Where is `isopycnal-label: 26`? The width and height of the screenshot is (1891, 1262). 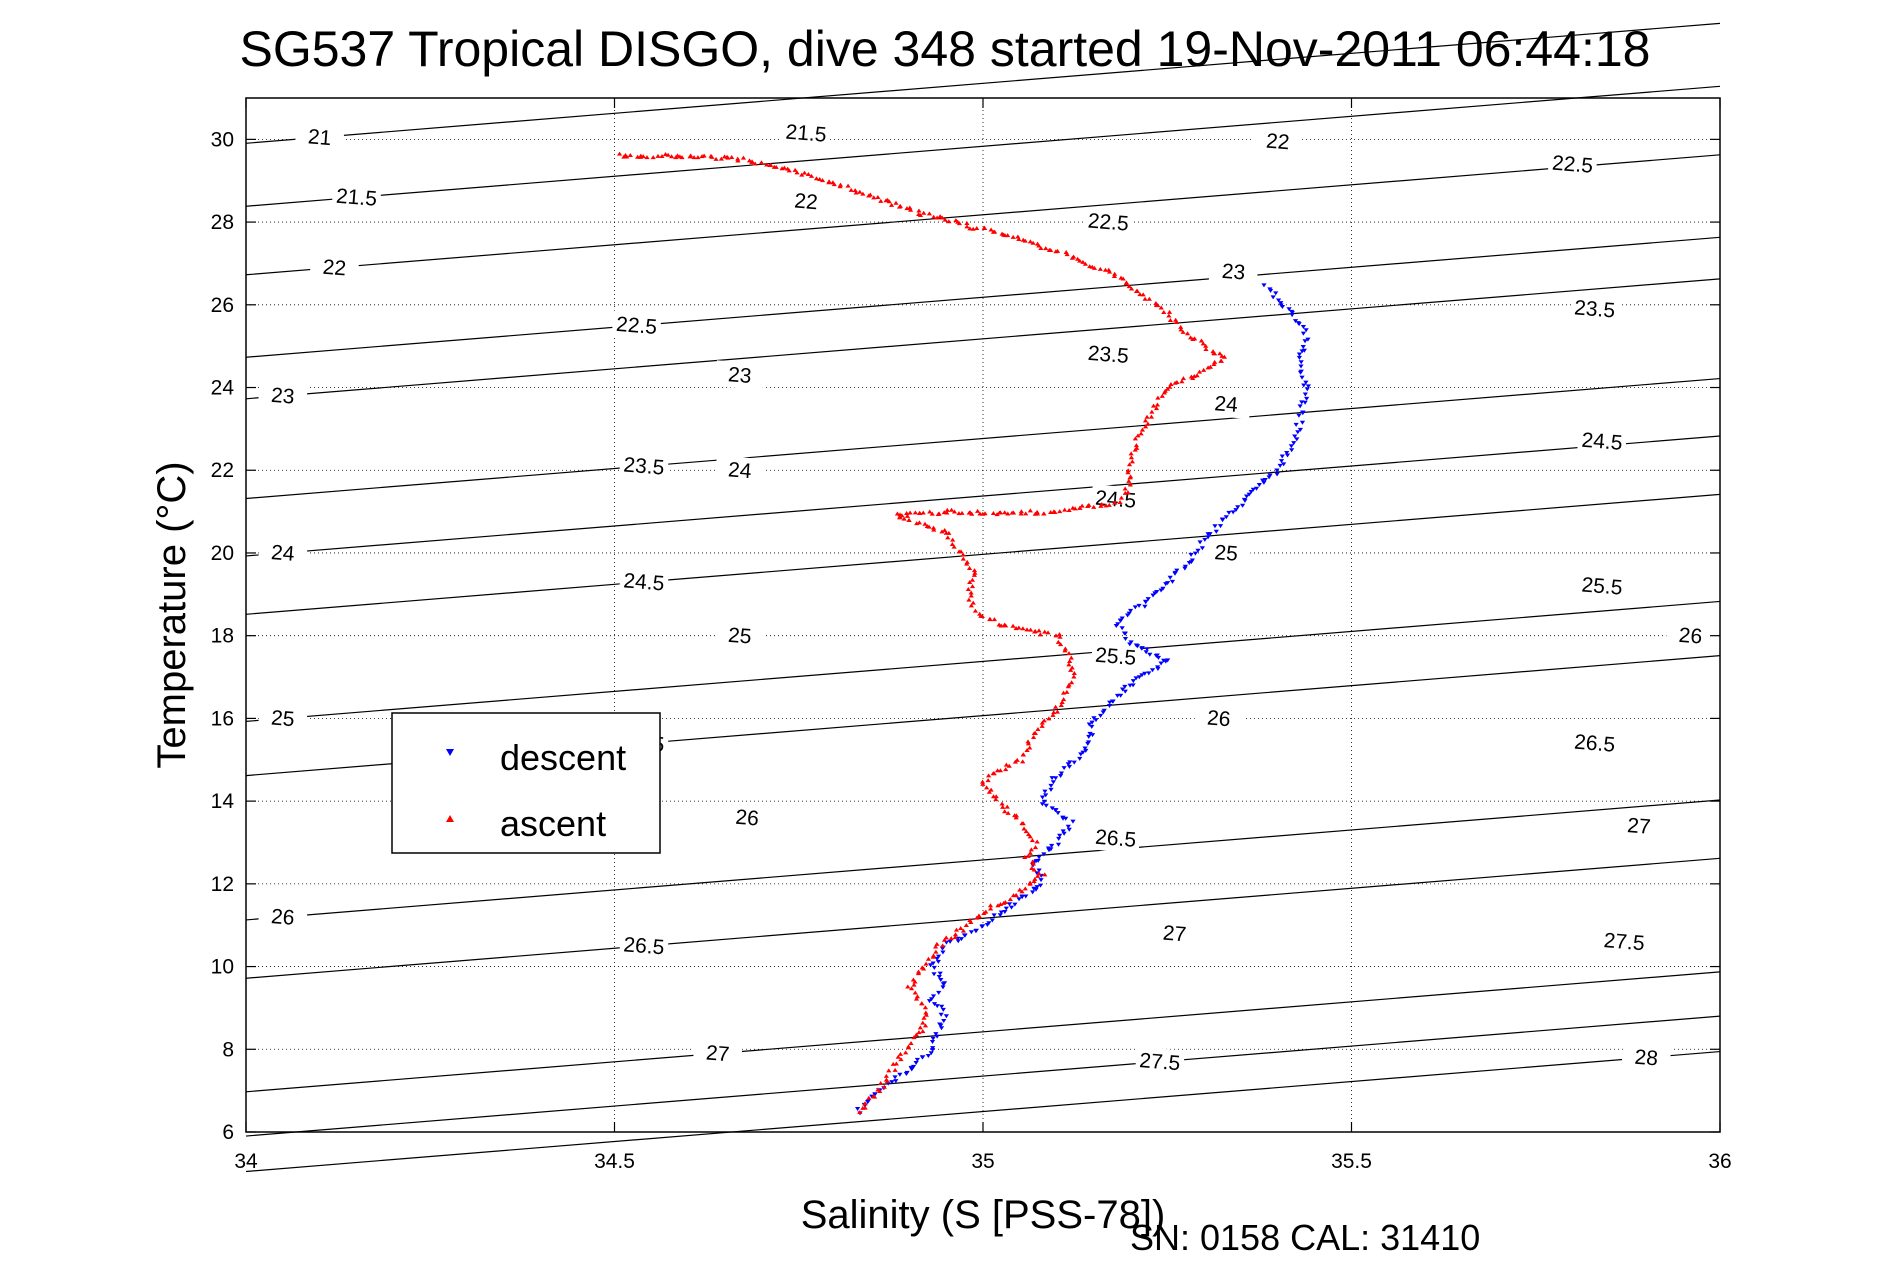 isopycnal-label: 26 is located at coordinates (1218, 718).